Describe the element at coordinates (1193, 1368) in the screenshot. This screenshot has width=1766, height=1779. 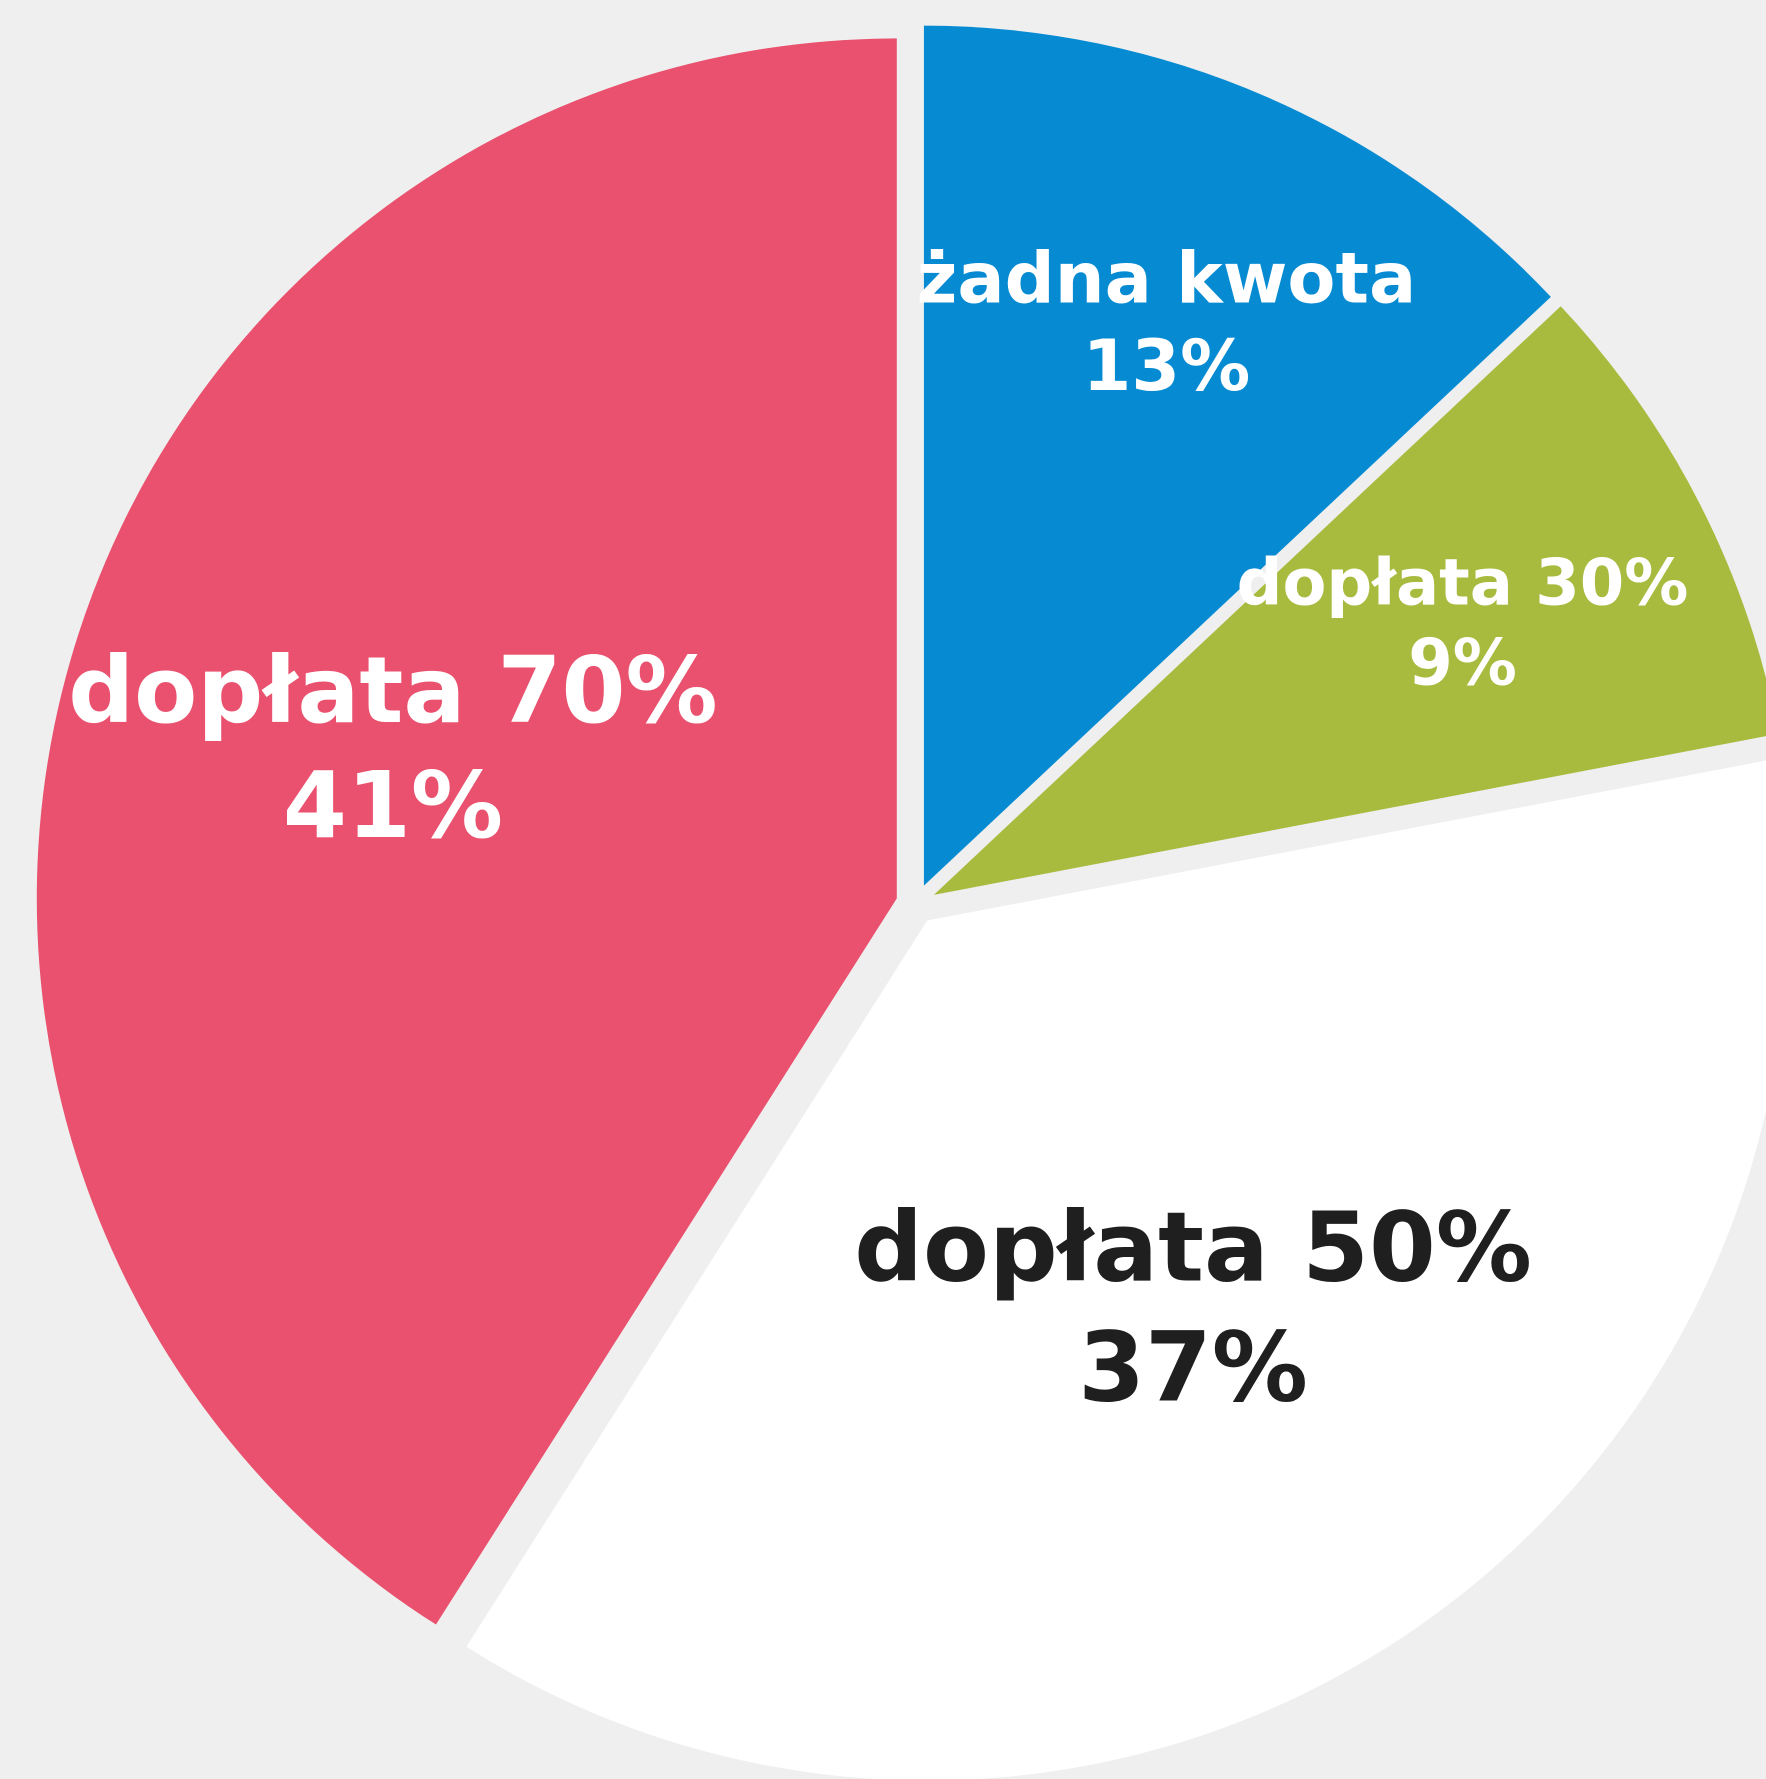
I see `value-label: 37%` at that location.